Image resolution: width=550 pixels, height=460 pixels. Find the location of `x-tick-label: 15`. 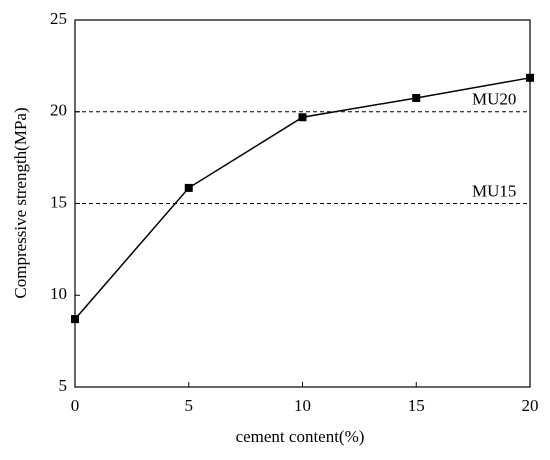

x-tick-label: 15 is located at coordinates (416, 405).